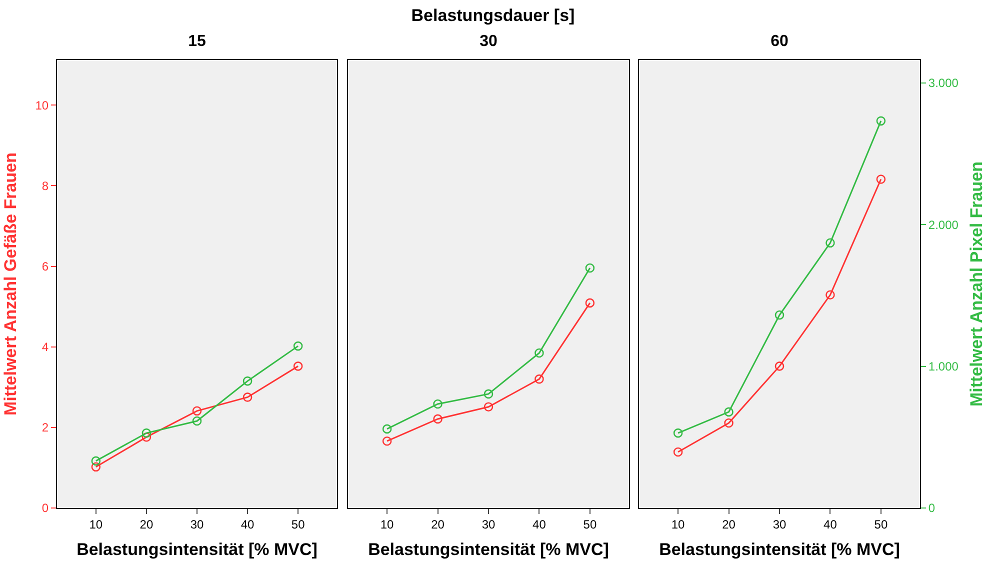 This screenshot has width=986, height=563. I want to click on y2-tick-label: 2.000, so click(943, 225).